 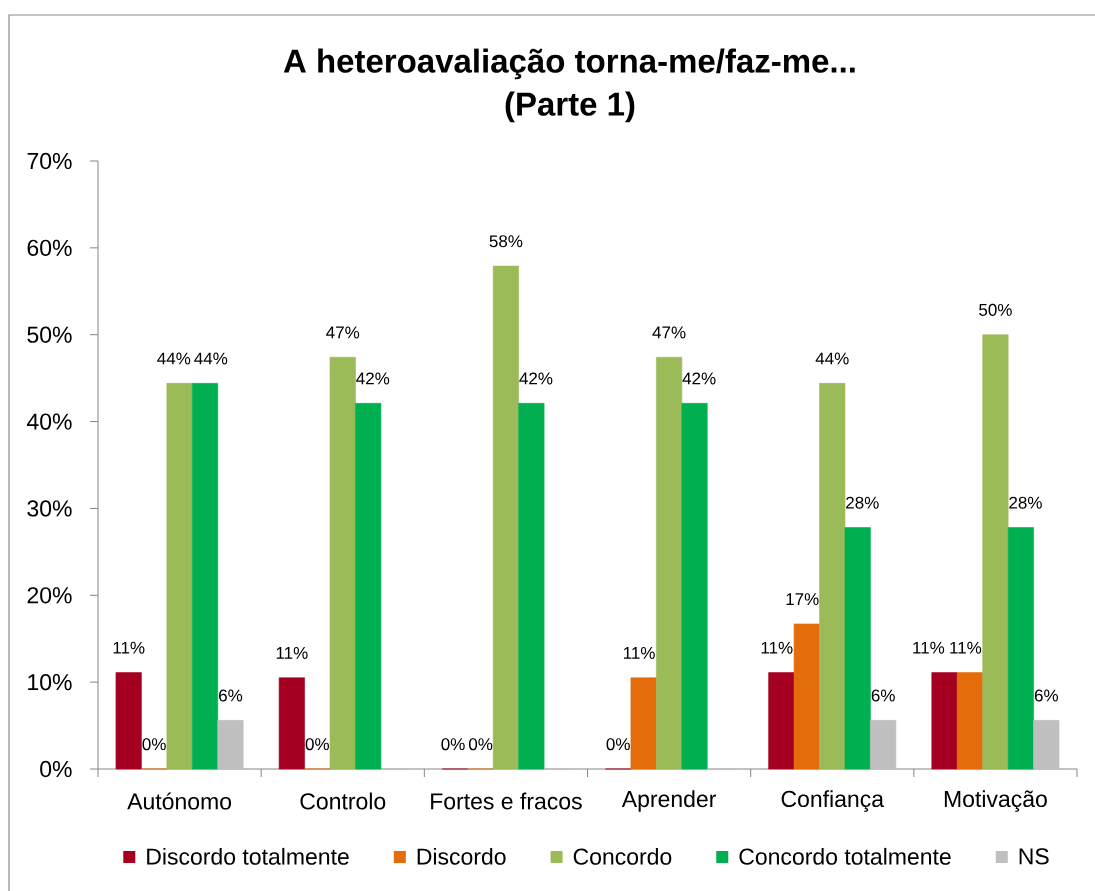 What do you see at coordinates (50, 682) in the screenshot?
I see `y-tick-label: 10%` at bounding box center [50, 682].